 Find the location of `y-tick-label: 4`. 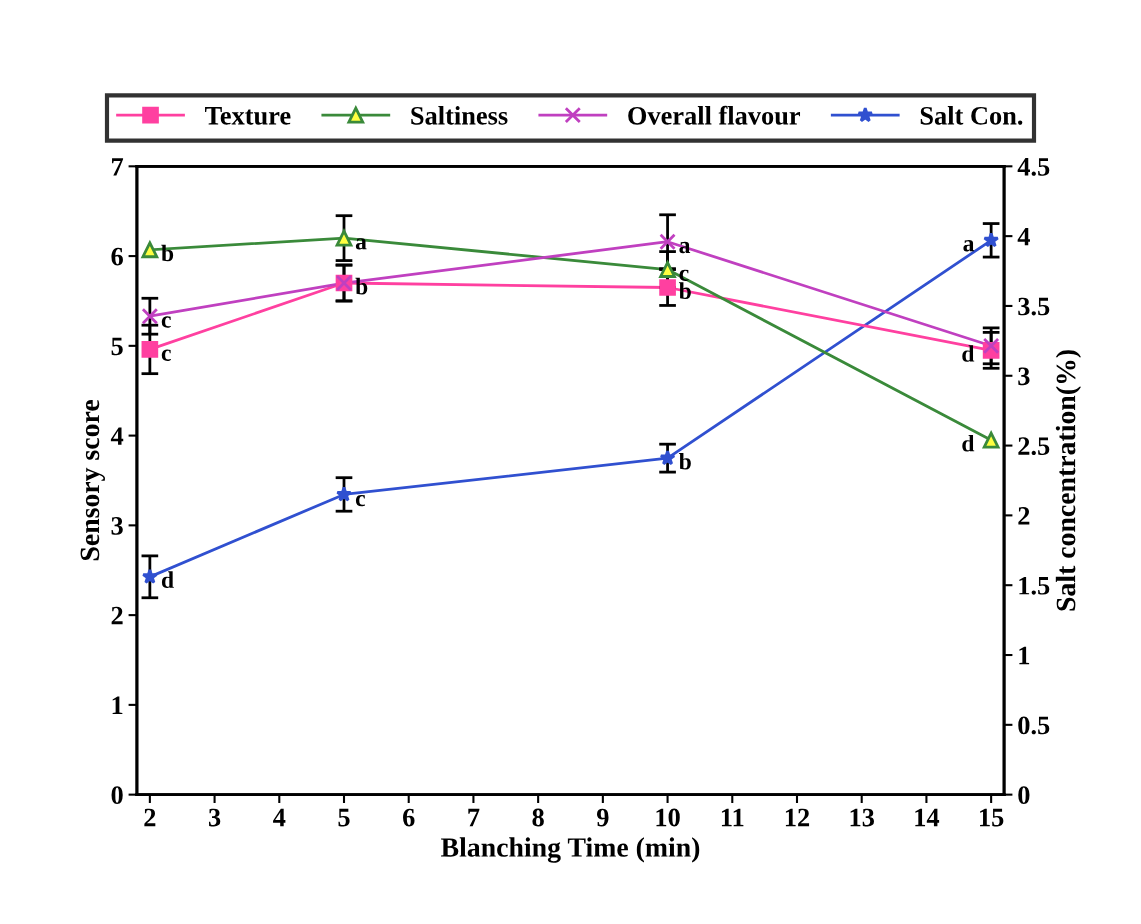

y-tick-label: 4 is located at coordinates (117, 436).